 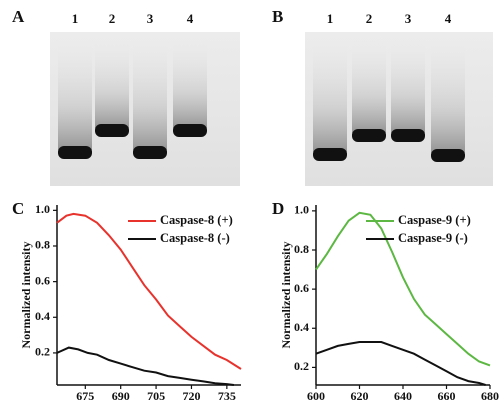 What do you see at coordinates (121, 396) in the screenshot?
I see `x-tick-label: 690` at bounding box center [121, 396].